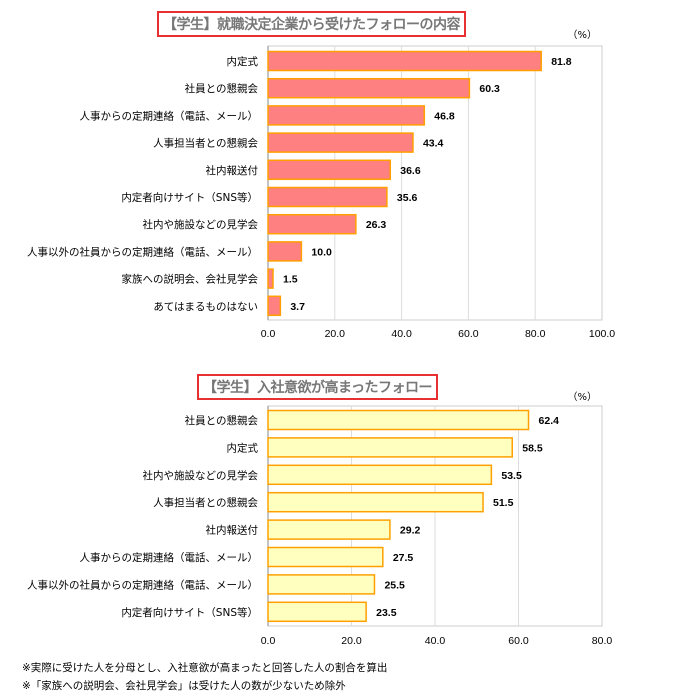  I want to click on chart2-data-label: 27.5, so click(403, 558).